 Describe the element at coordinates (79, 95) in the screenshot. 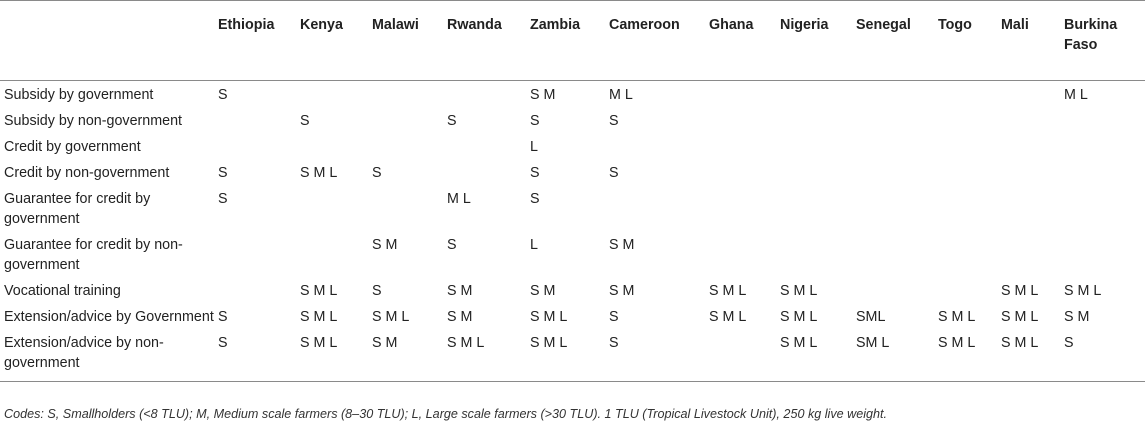

I see `row-label: Subsidy by government` at that location.